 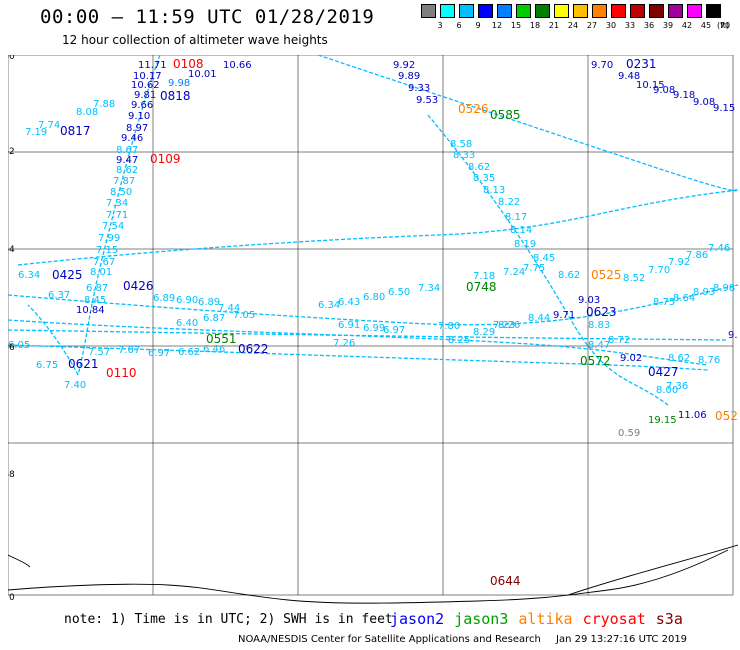 What do you see at coordinates (11, 250) in the screenshot?
I see `latitude-label: -64` at bounding box center [11, 250].